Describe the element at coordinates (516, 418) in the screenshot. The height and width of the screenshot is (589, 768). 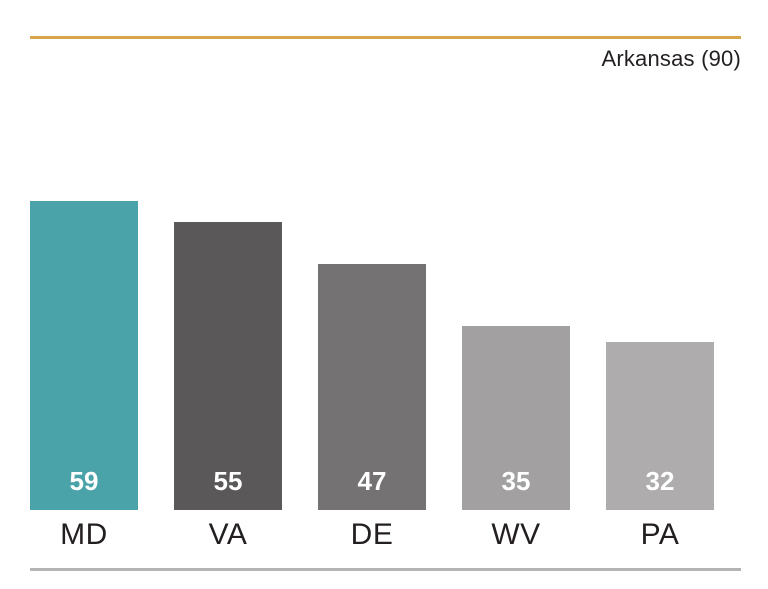
I see `bar-wv: 35` at that location.